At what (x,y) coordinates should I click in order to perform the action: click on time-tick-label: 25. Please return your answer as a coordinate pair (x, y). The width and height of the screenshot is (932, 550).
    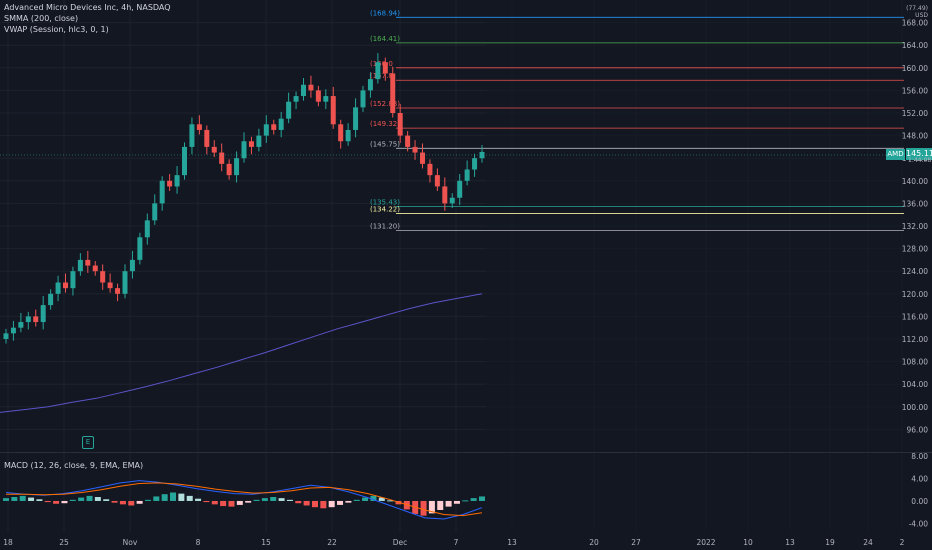
    Looking at the image, I should click on (64, 542).